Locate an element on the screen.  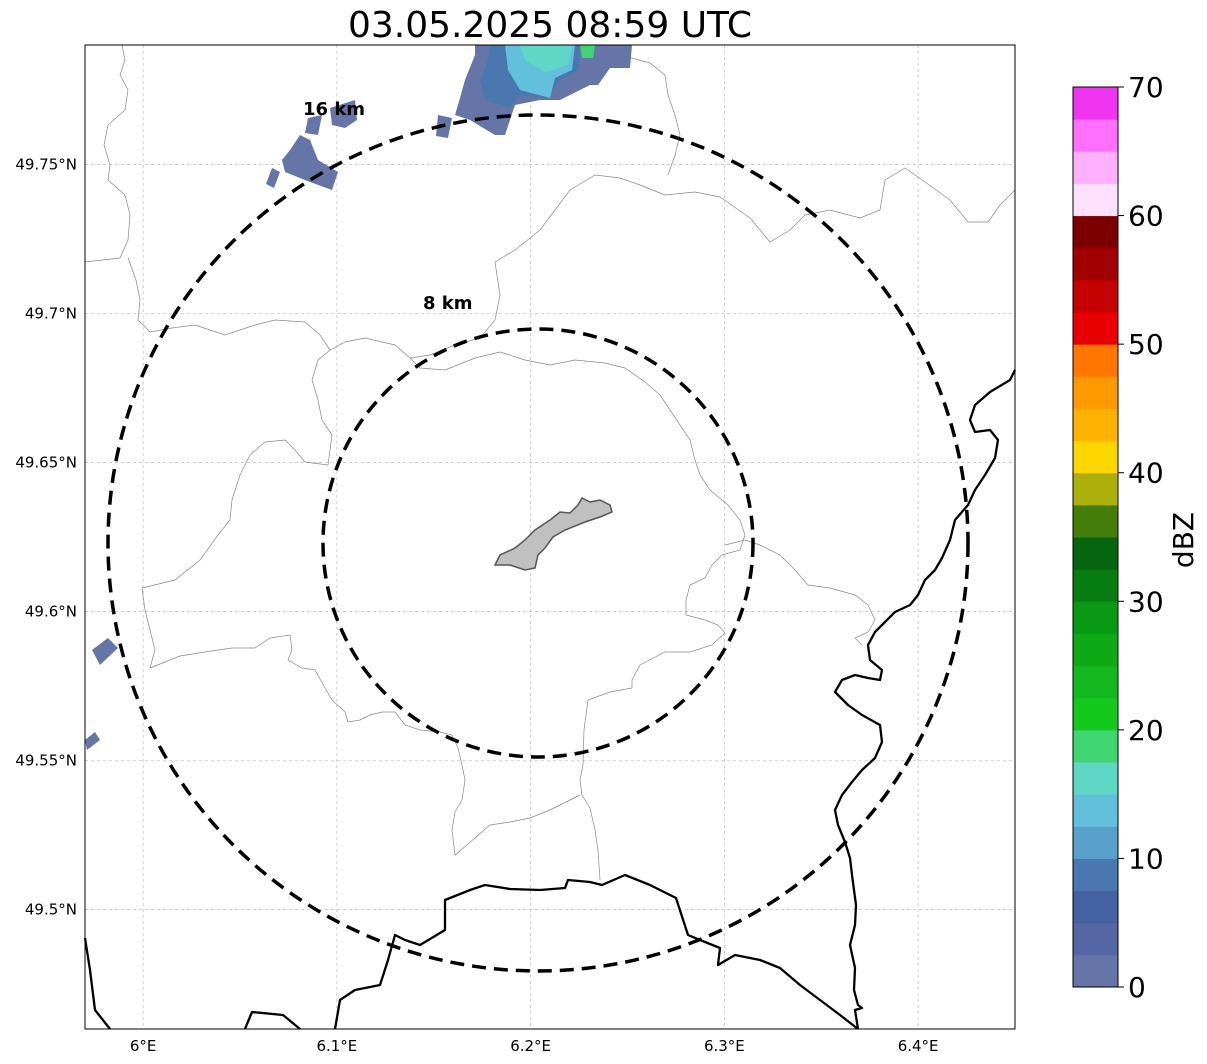
lon-tick-label: 6.1°E is located at coordinates (336, 1046).